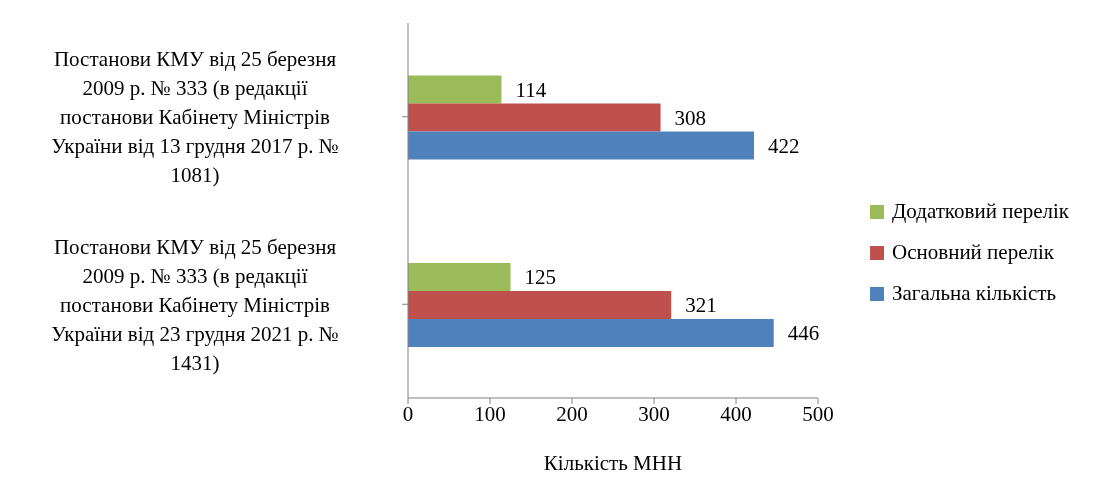 The height and width of the screenshot is (479, 1118). I want to click on data-label: 321, so click(701, 305).